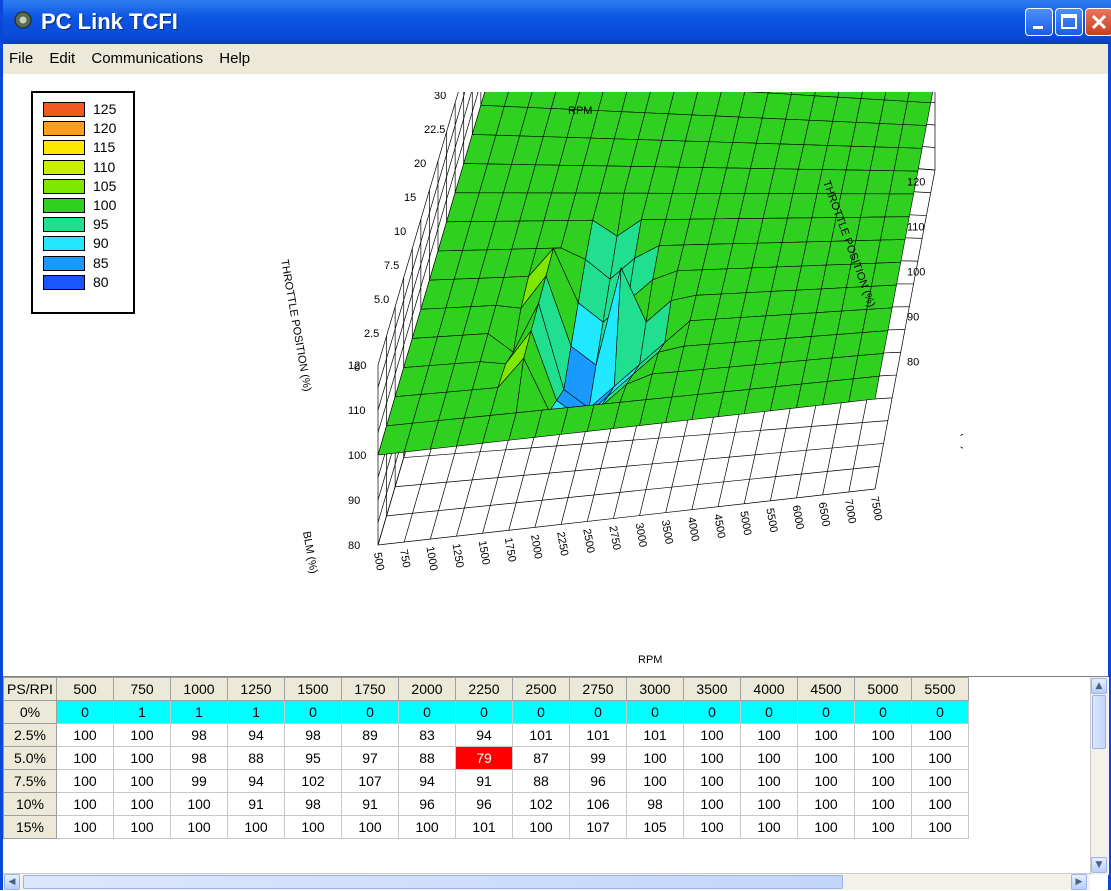 This screenshot has width=1111, height=891. Describe the element at coordinates (1079, 882) in the screenshot. I see `scroll-right-button: ▶` at that location.